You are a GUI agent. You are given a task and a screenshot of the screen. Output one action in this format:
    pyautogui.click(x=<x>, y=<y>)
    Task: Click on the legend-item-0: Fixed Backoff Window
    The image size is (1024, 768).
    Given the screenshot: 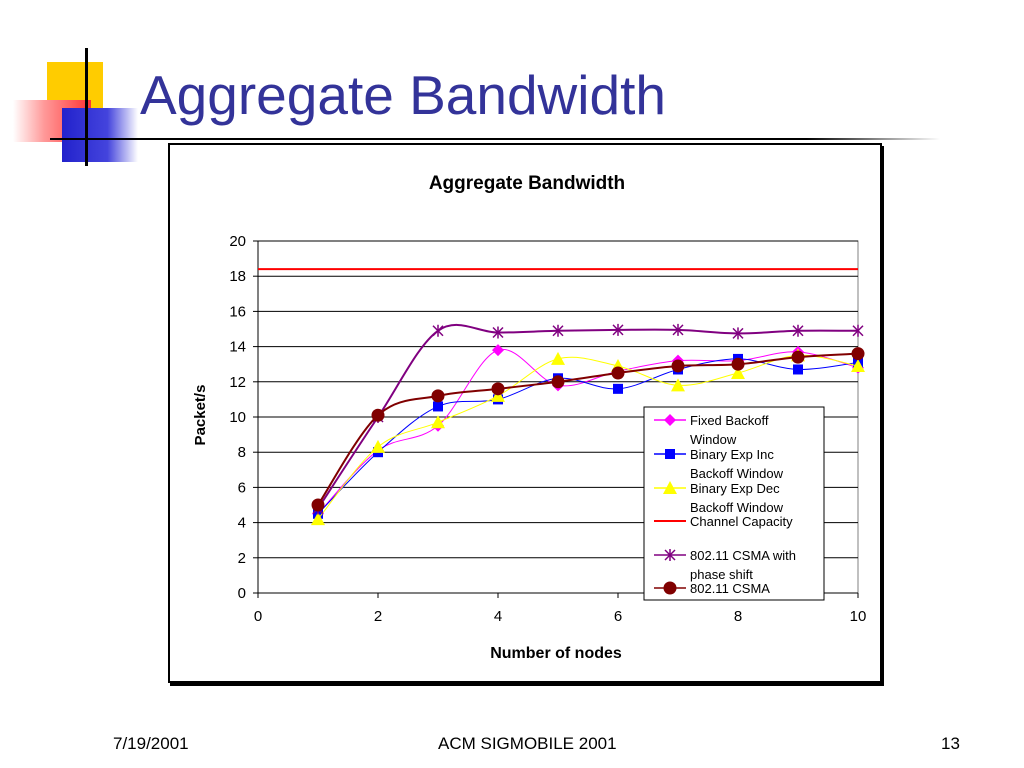 What is the action you would take?
    pyautogui.click(x=711, y=430)
    